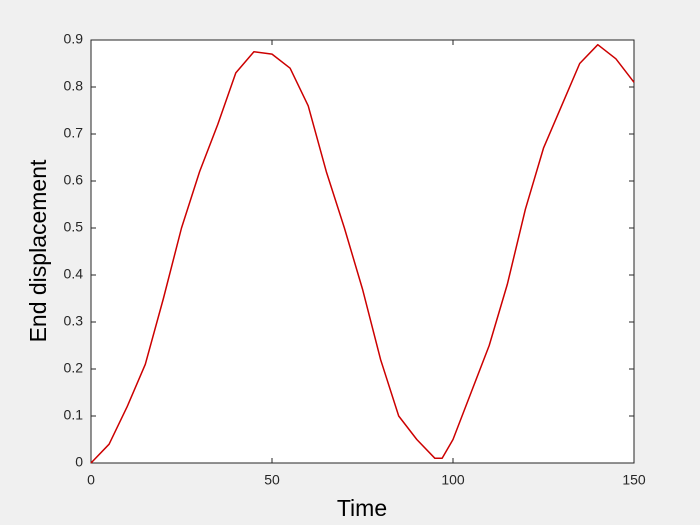 The width and height of the screenshot is (700, 525). Describe the element at coordinates (74, 321) in the screenshot. I see `y-tick-label: 0.3` at that location.